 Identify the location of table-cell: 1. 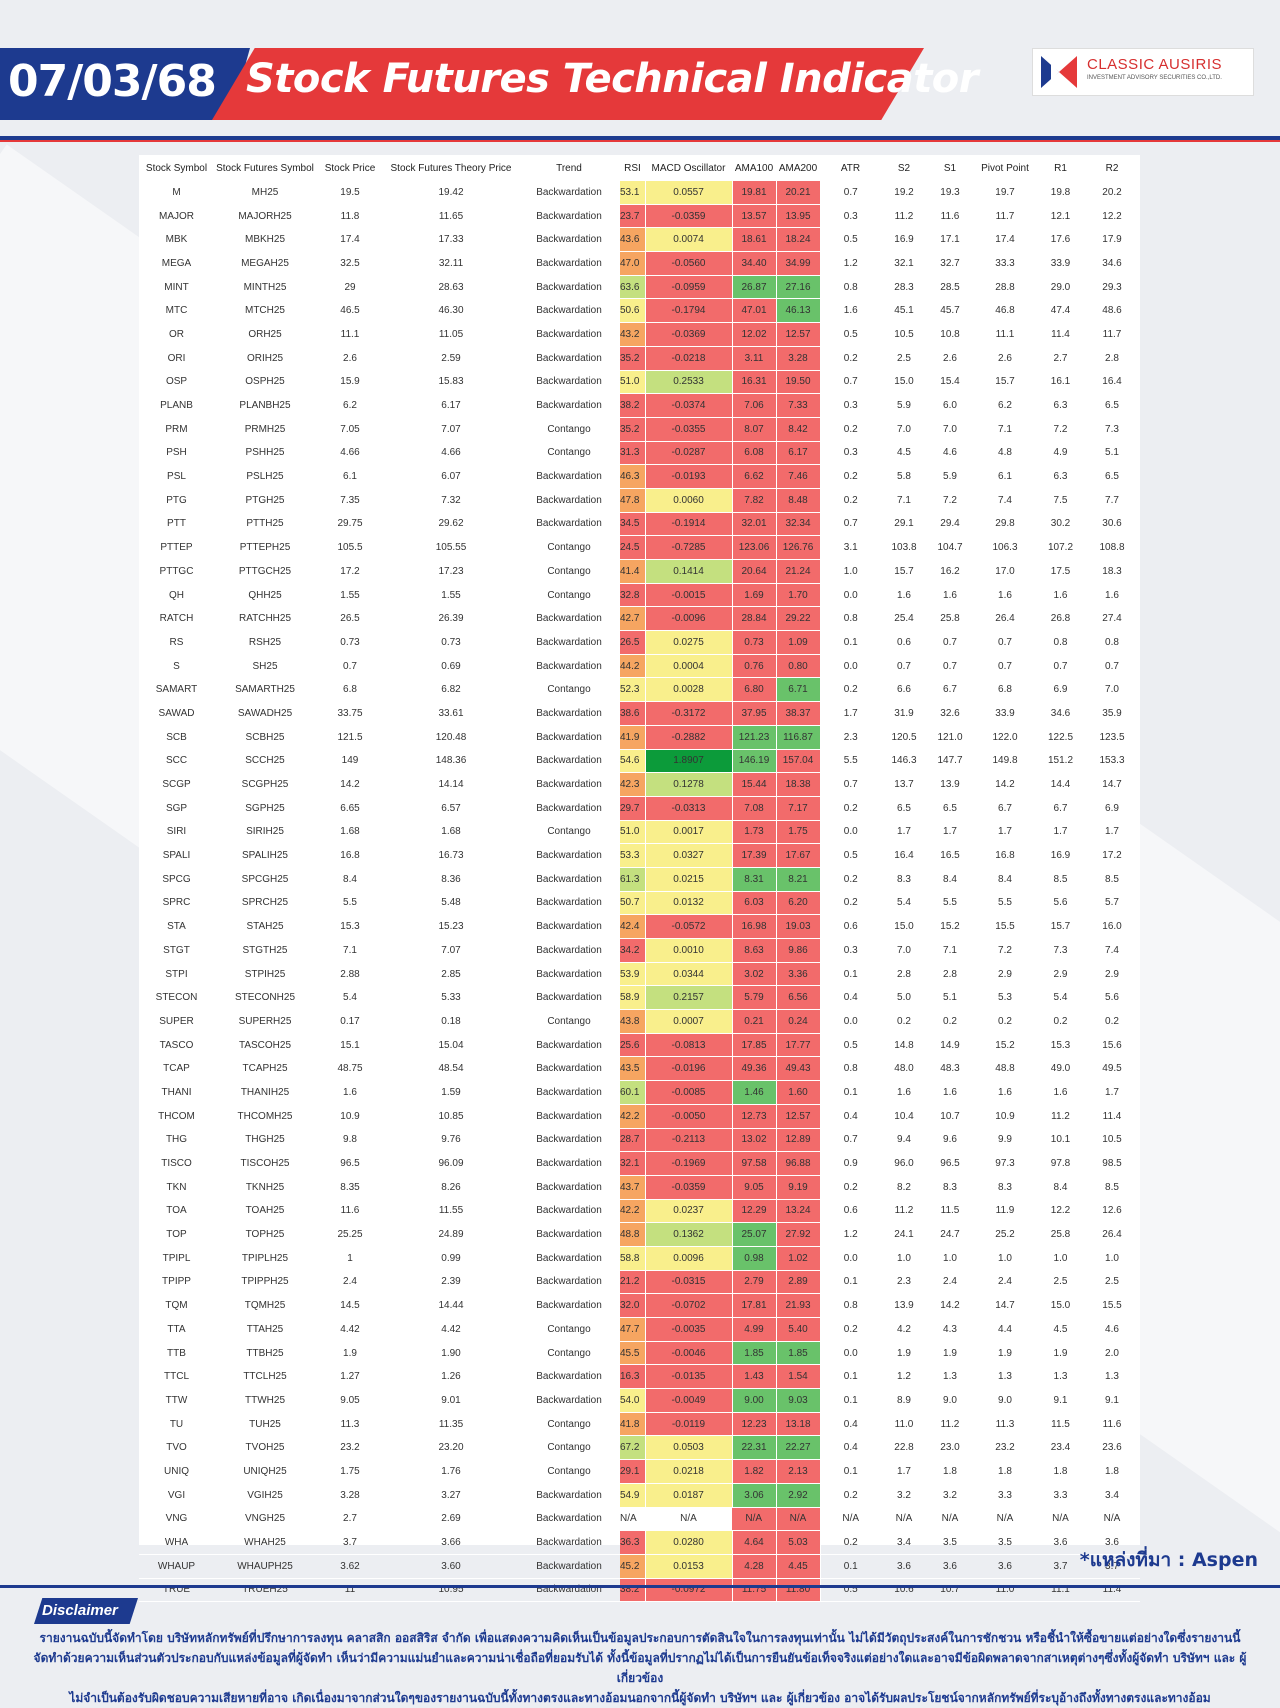
(350, 1258).